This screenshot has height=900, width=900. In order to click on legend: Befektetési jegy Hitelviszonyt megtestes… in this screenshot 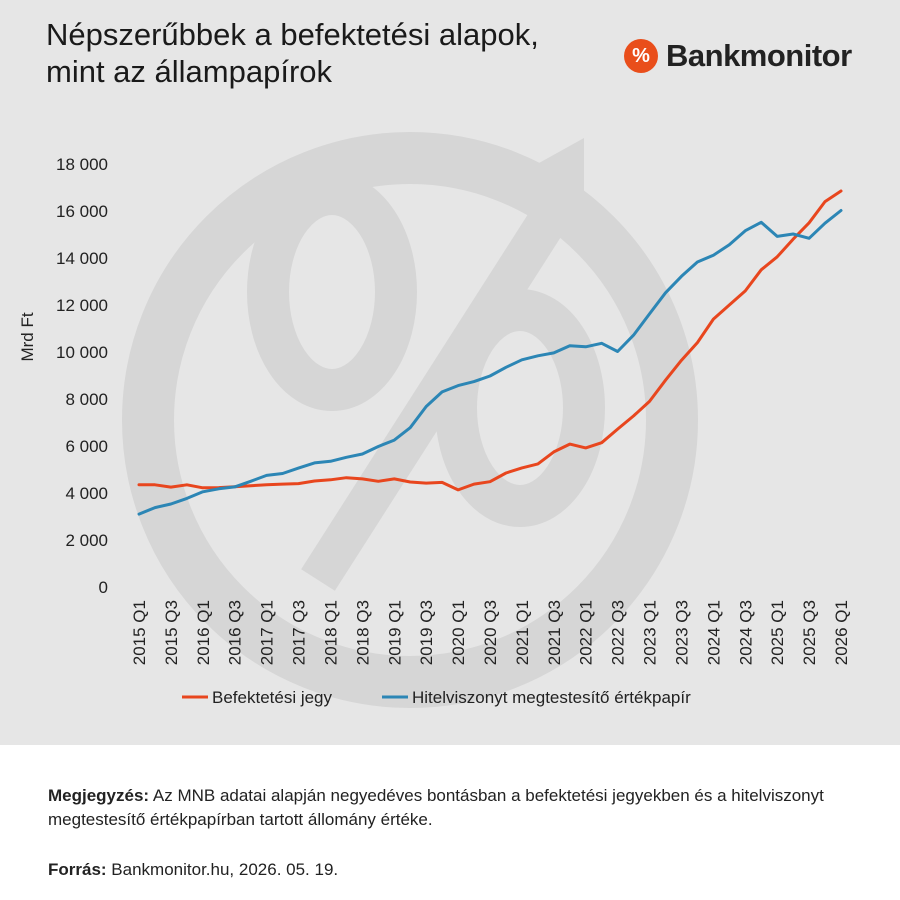, I will do `click(436, 697)`.